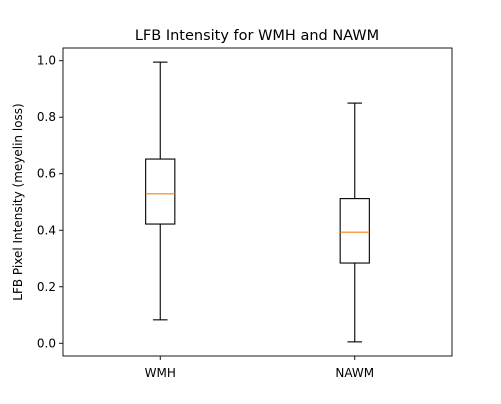 Image resolution: width=501 pixels, height=404 pixels. Describe the element at coordinates (46, 117) in the screenshot. I see `y-tick-label: 0.8` at that location.